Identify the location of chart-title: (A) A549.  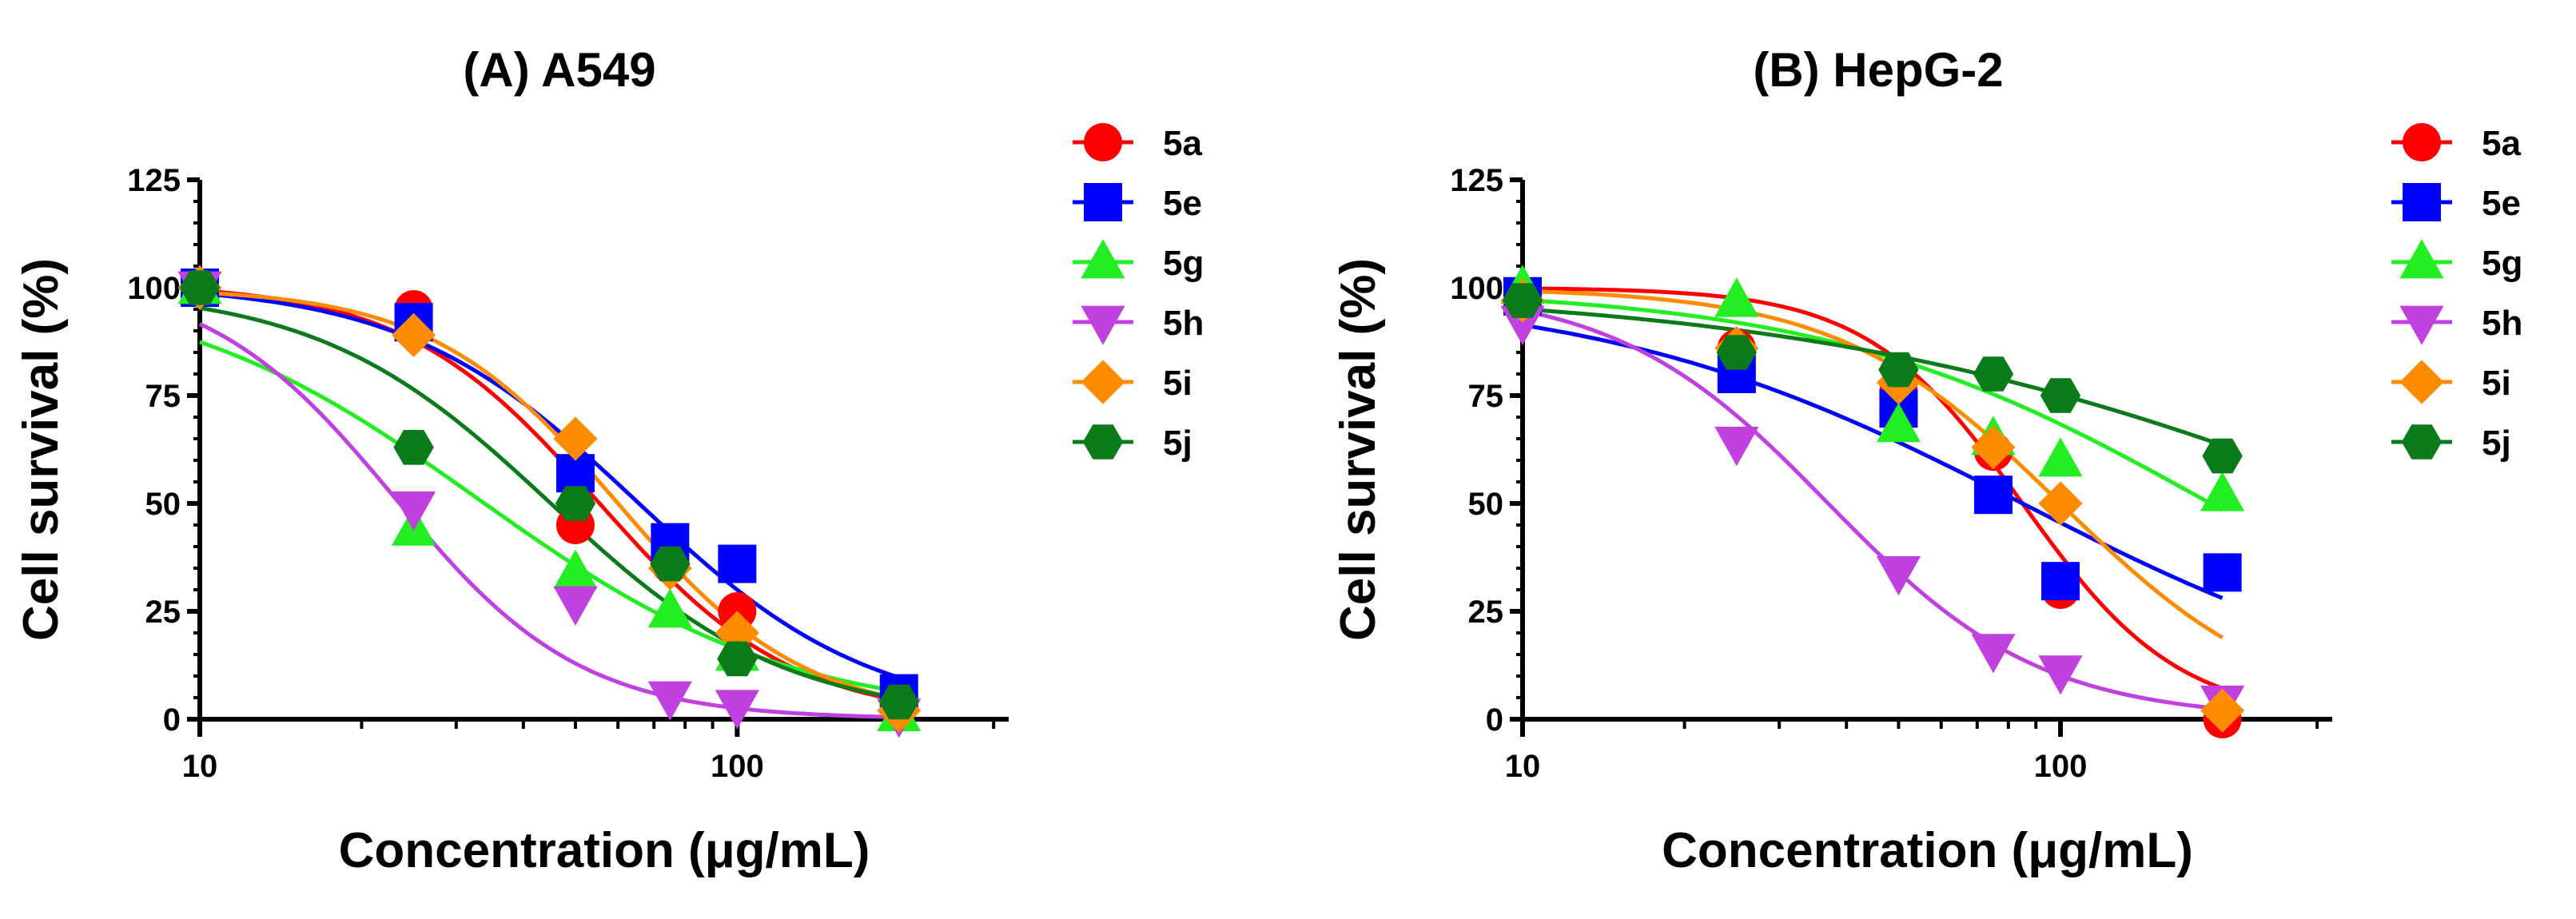
(559, 70).